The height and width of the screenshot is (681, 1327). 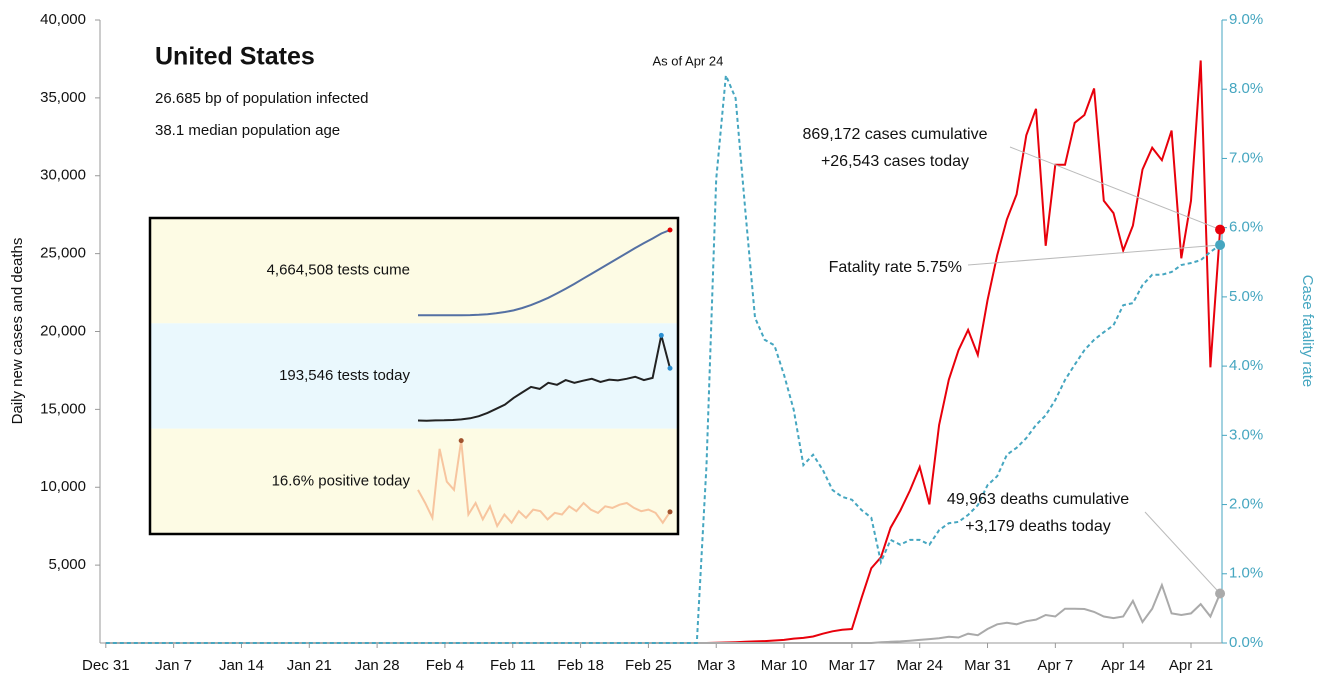 I want to click on x-tick-label: Feb 4, so click(x=445, y=665).